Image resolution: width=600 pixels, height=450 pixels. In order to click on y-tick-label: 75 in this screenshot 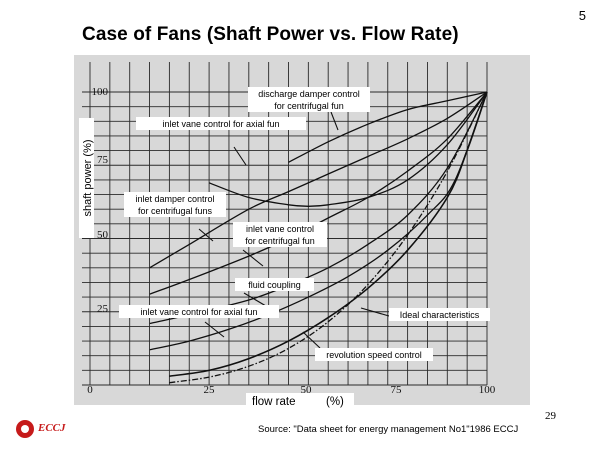, I will do `click(103, 160)`.